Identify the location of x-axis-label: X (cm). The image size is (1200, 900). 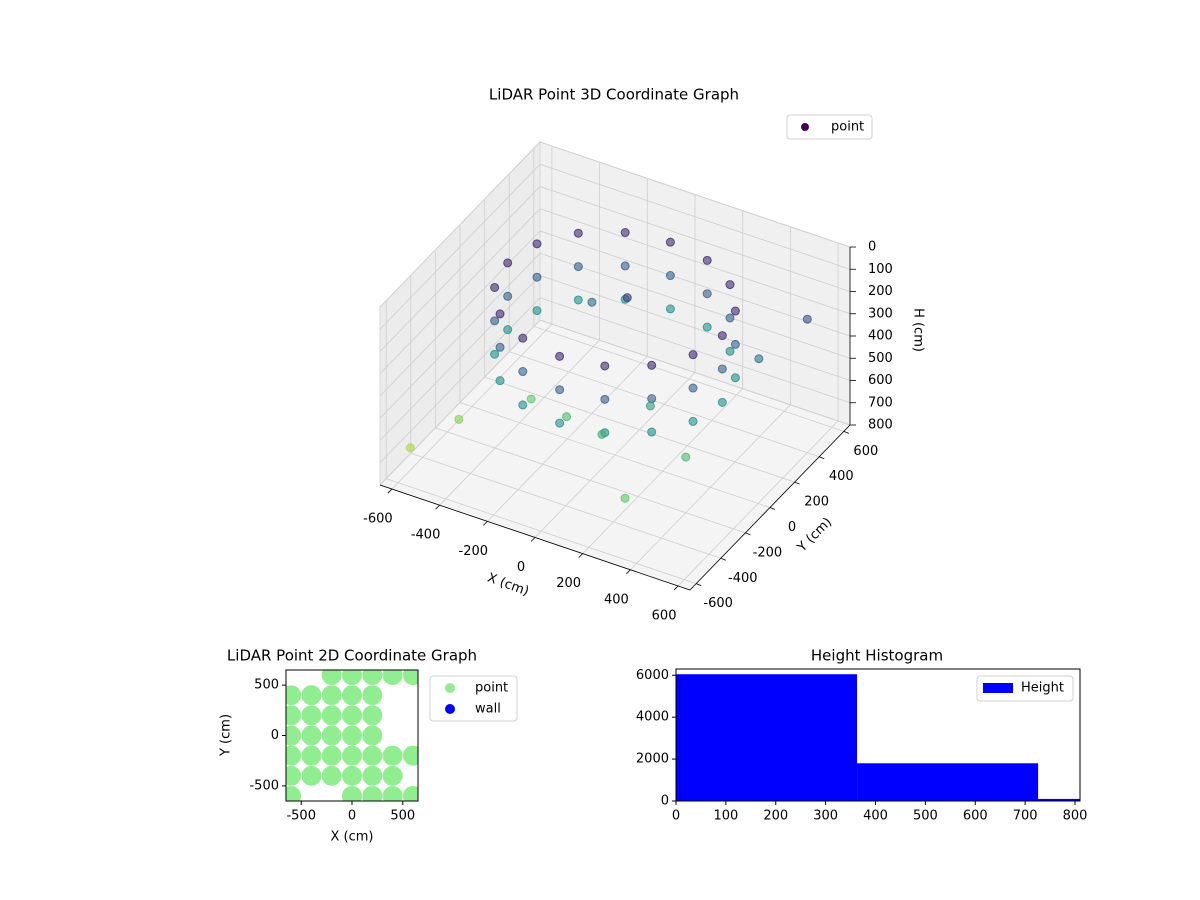
(352, 837).